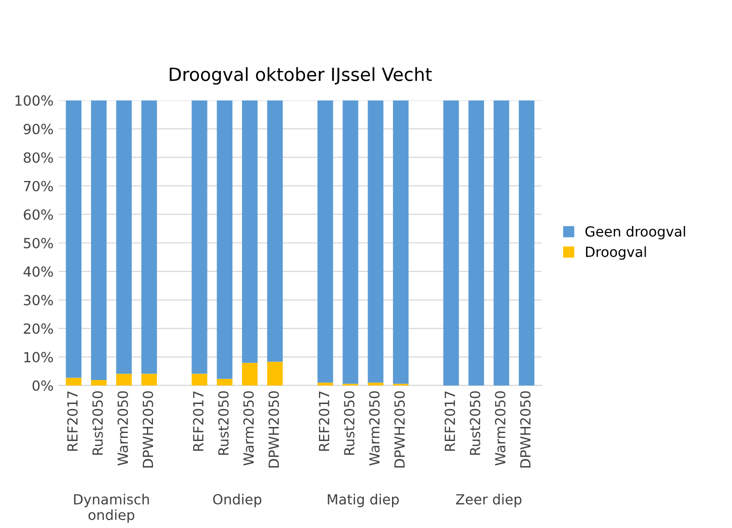  I want to click on text: Zeer diep, so click(489, 501).